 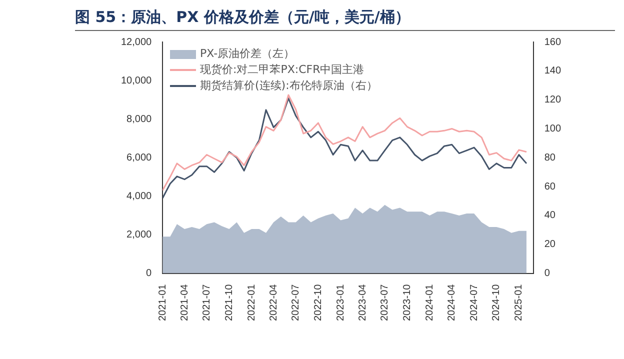 What do you see at coordinates (553, 42) in the screenshot?
I see `y2-tick-label: 160` at bounding box center [553, 42].